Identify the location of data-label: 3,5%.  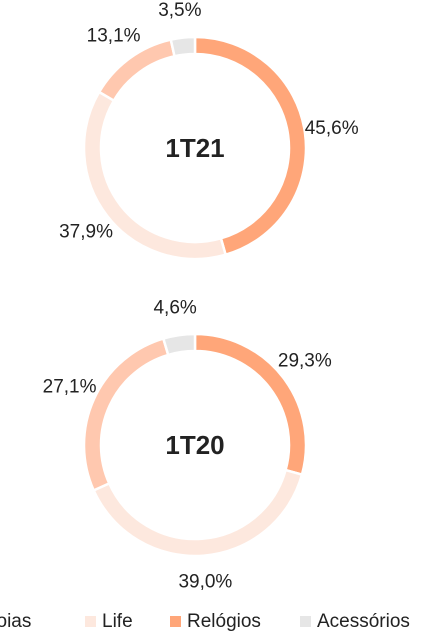
(179, 10).